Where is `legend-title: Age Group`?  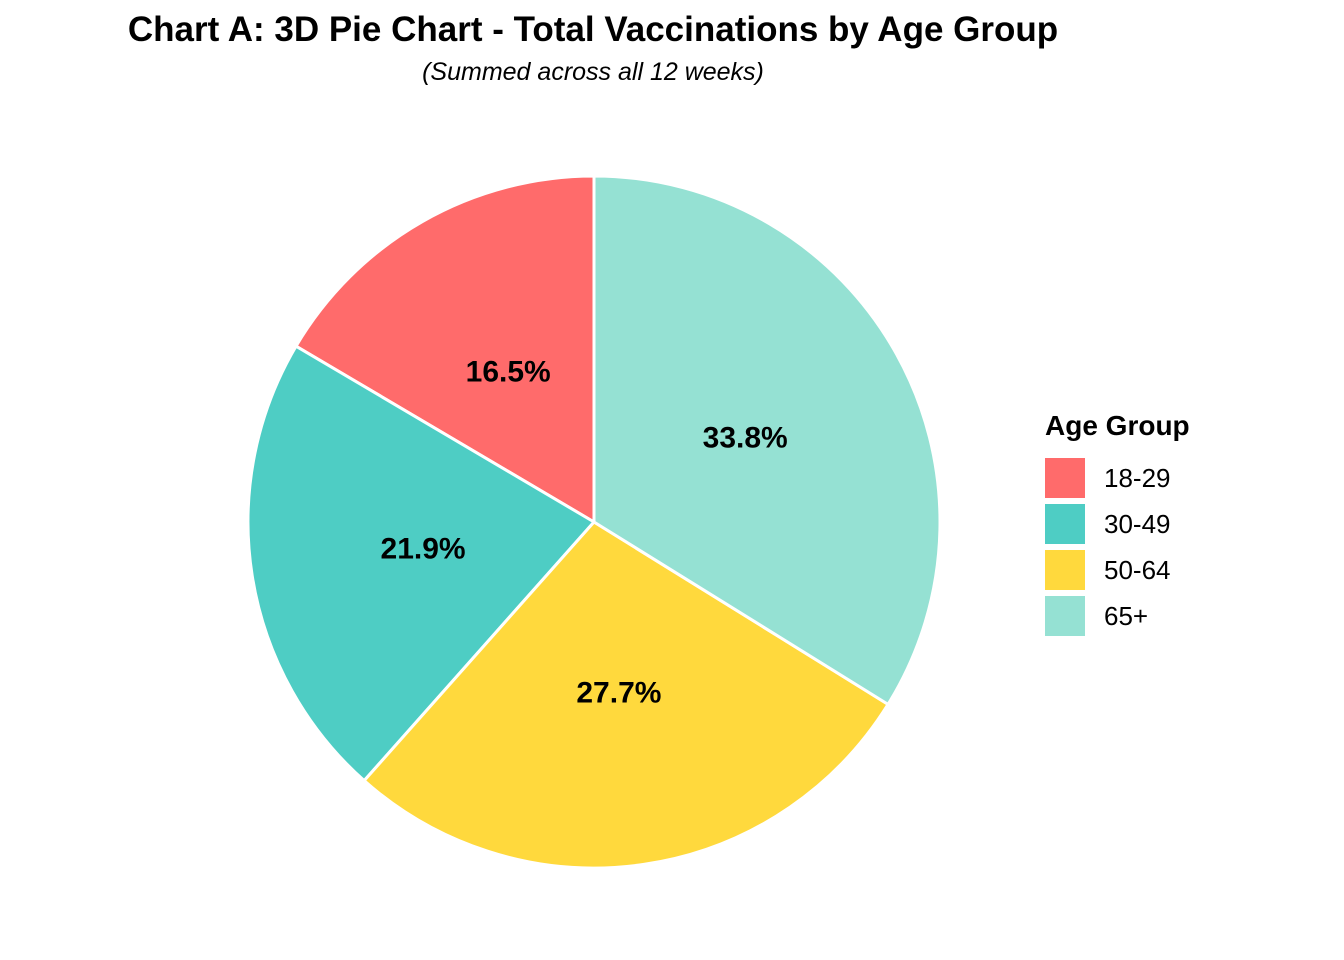 legend-title: Age Group is located at coordinates (1117, 425).